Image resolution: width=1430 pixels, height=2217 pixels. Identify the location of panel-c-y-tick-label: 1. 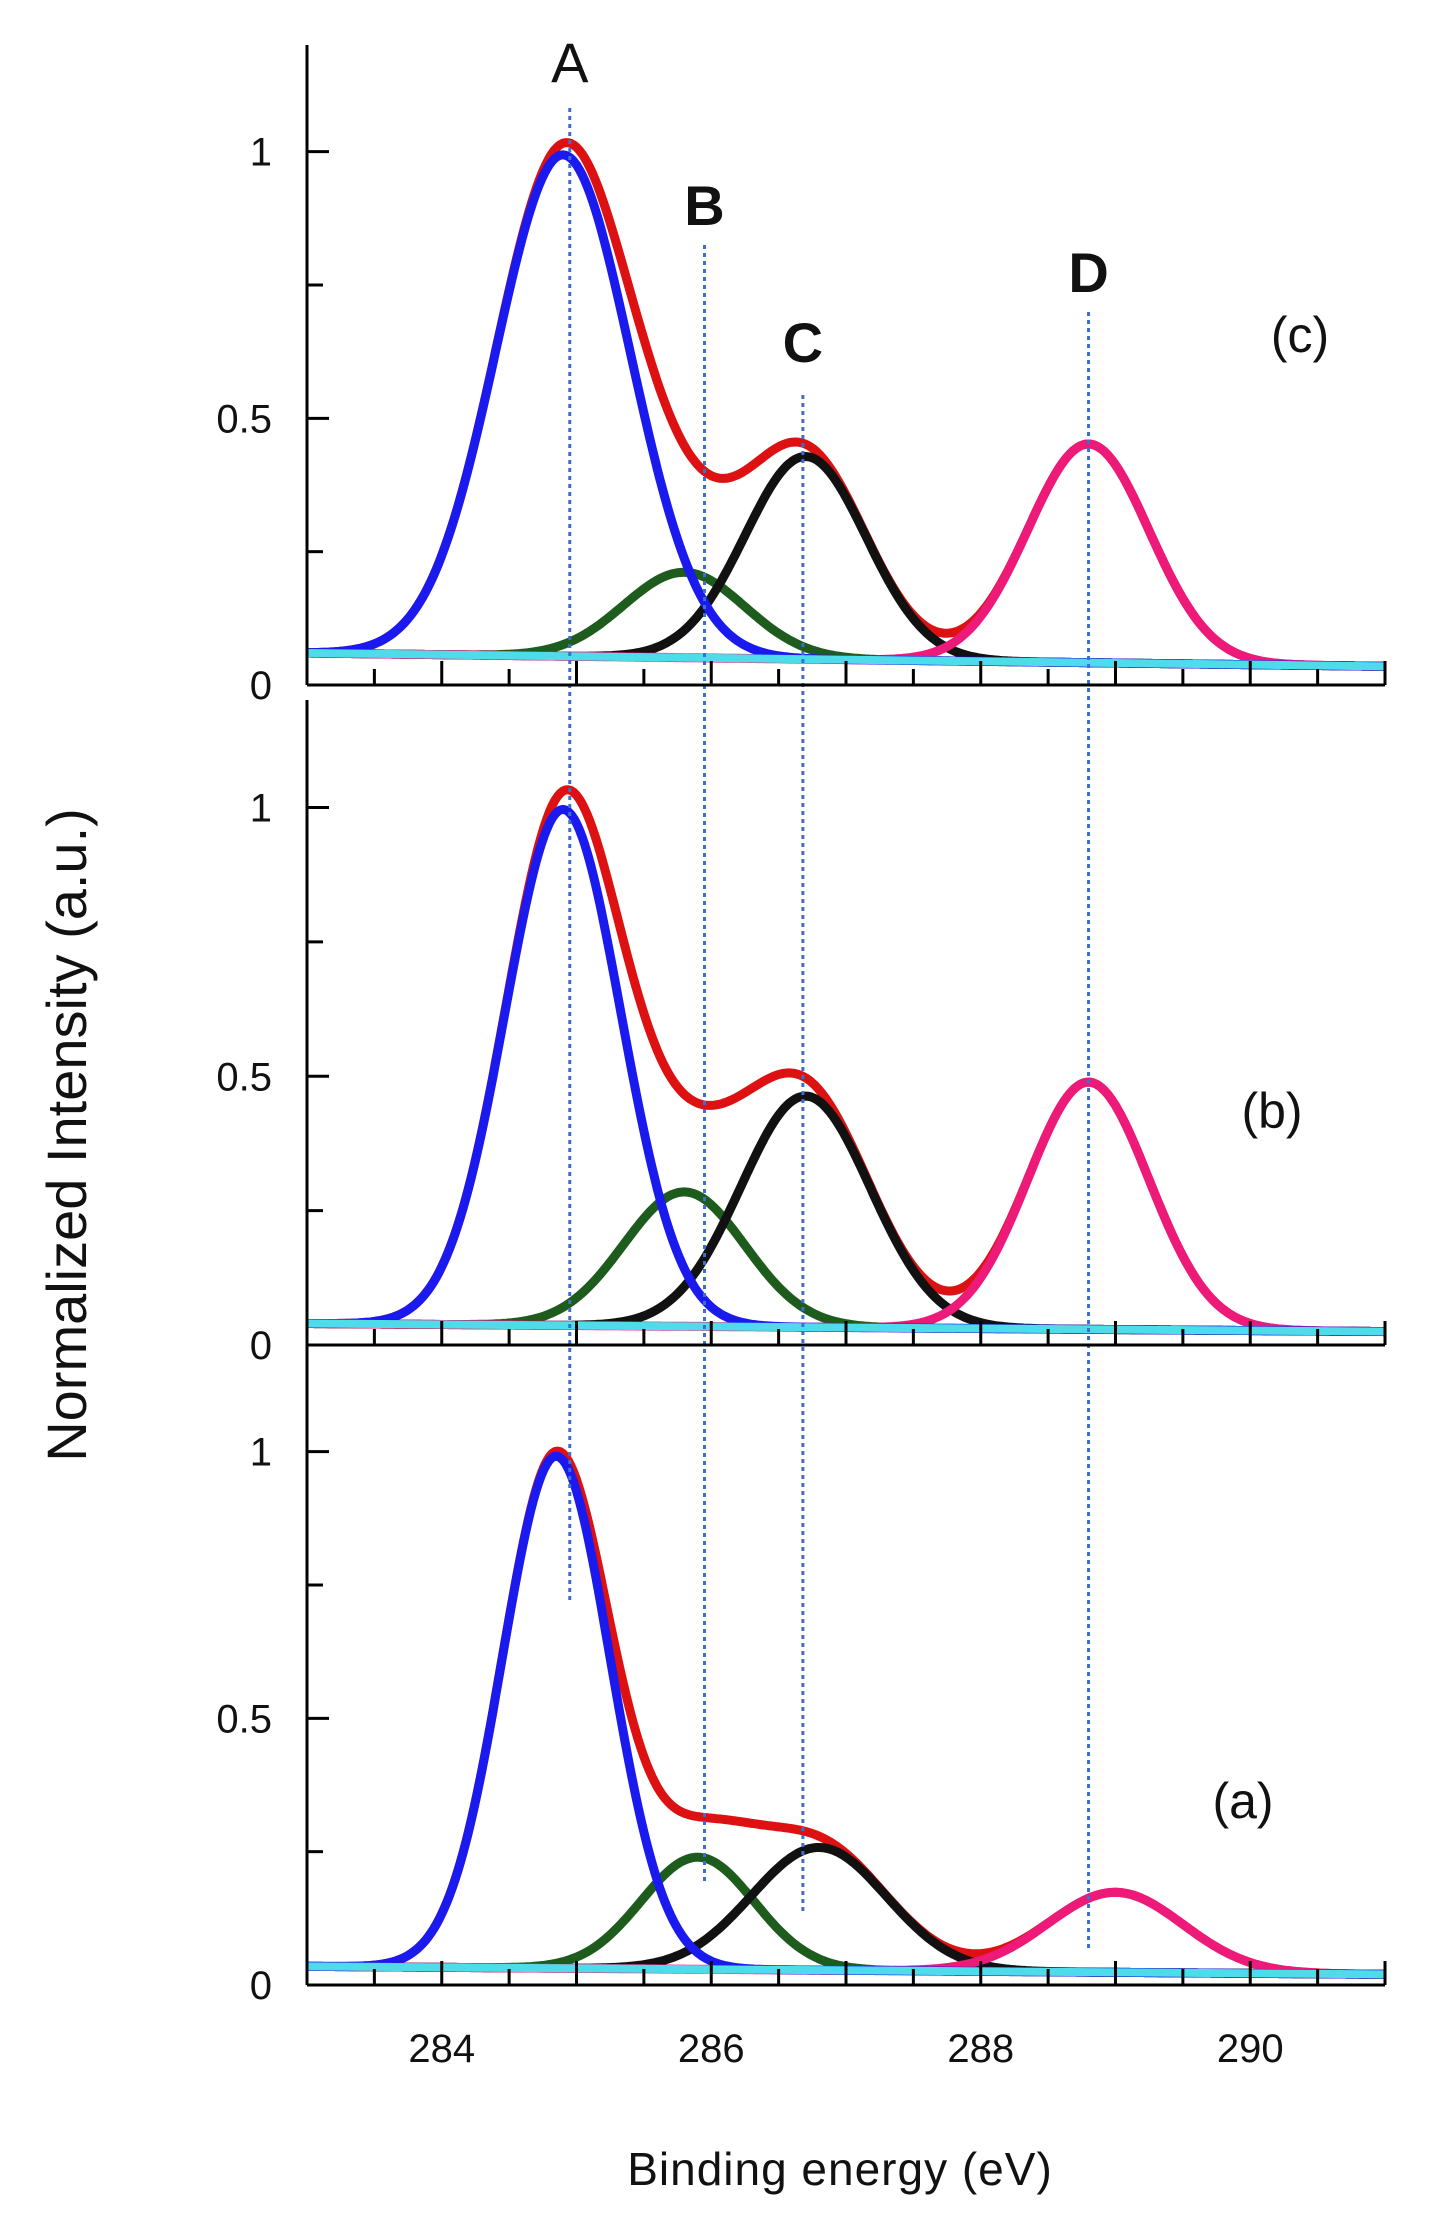
(261, 153).